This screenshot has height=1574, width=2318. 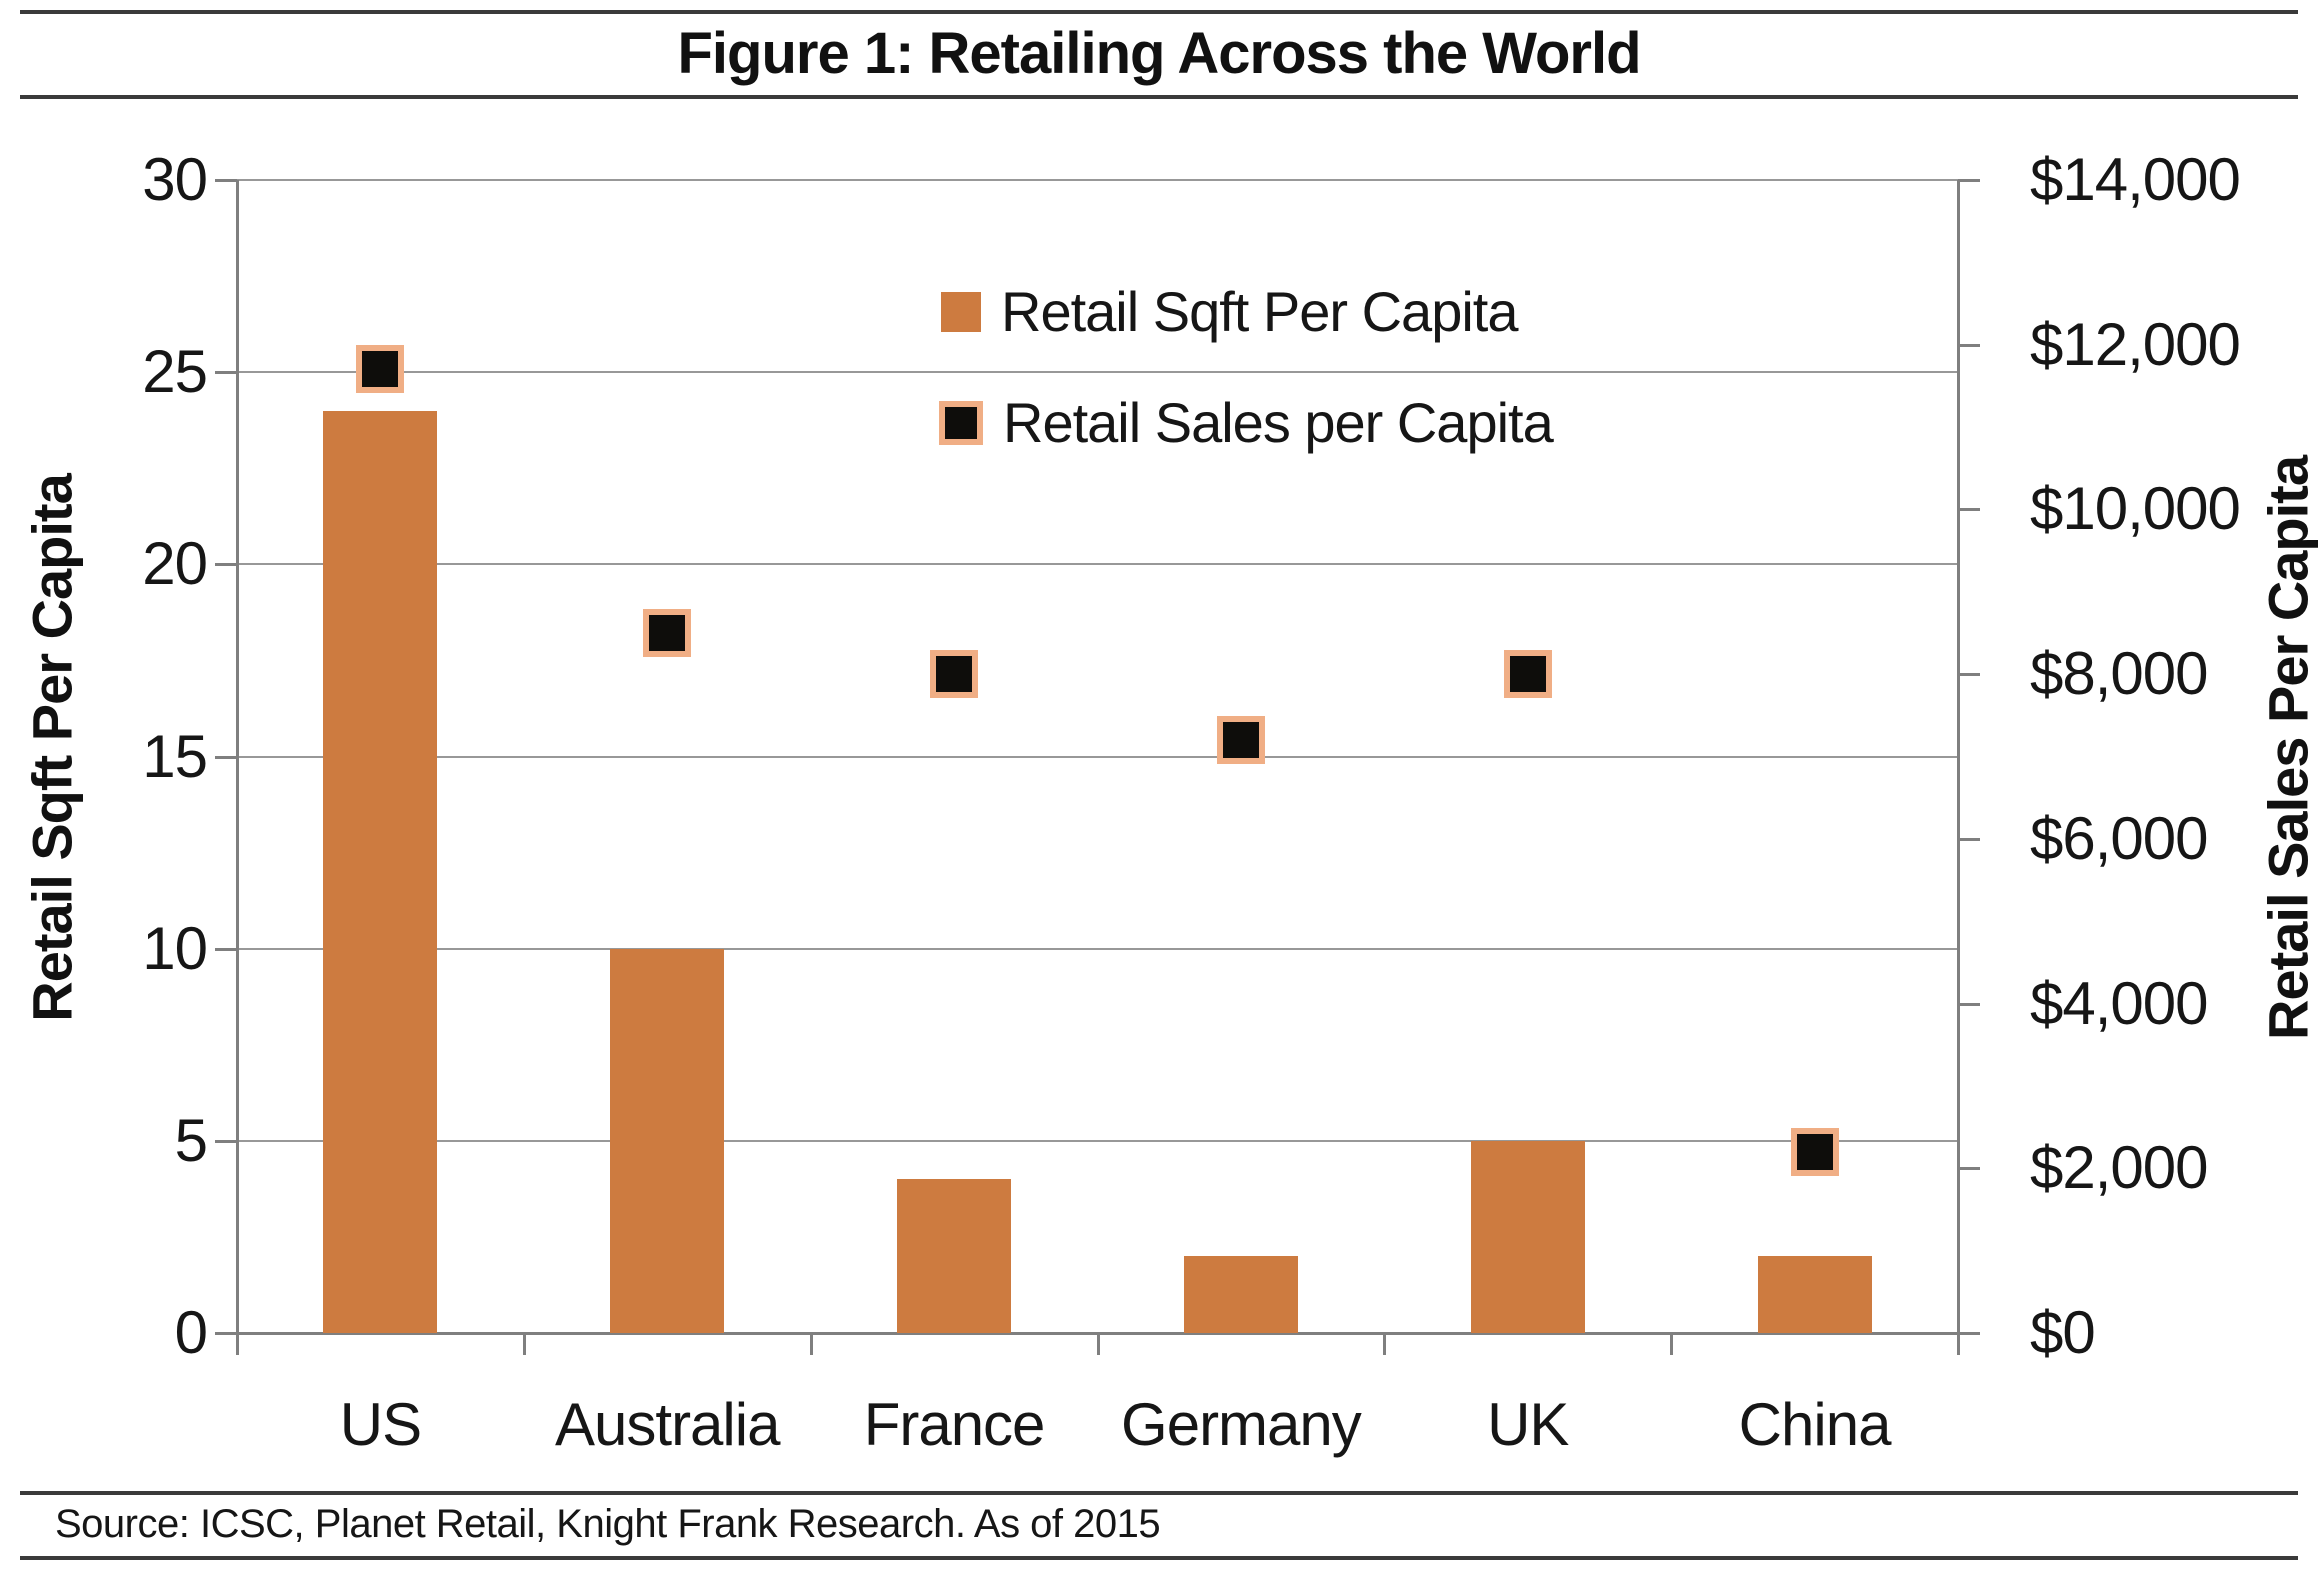 I want to click on marker-uk, so click(x=1527, y=674).